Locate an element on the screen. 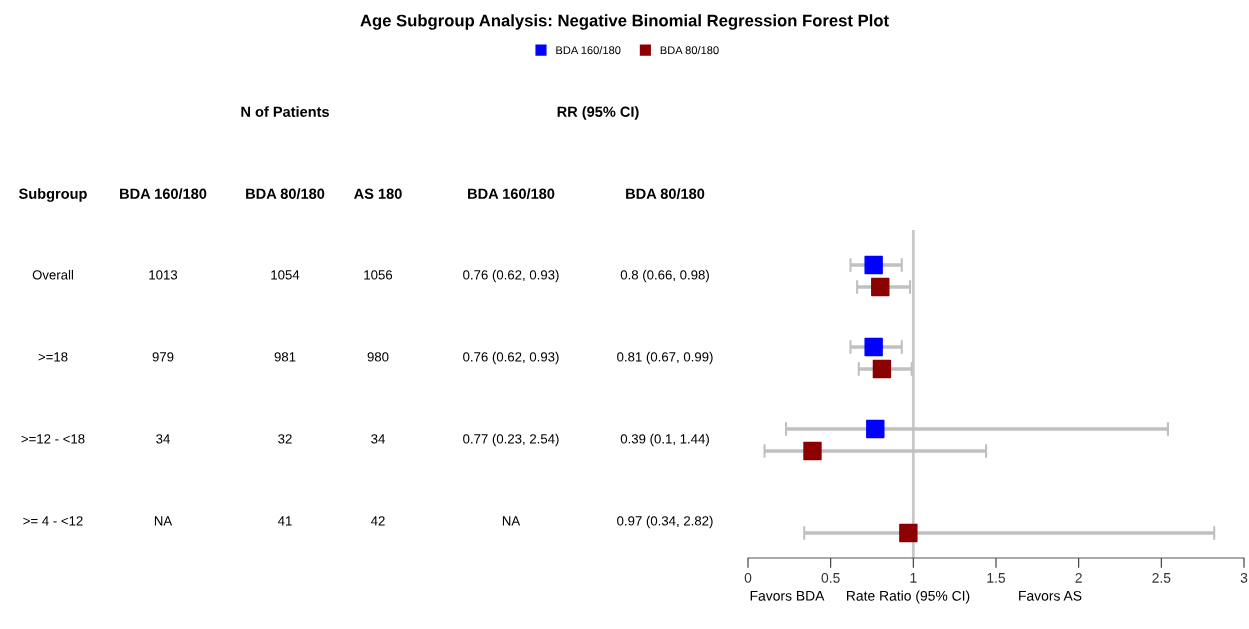  x-axis-title: Rate Ratio (95% CI) is located at coordinates (908, 597).